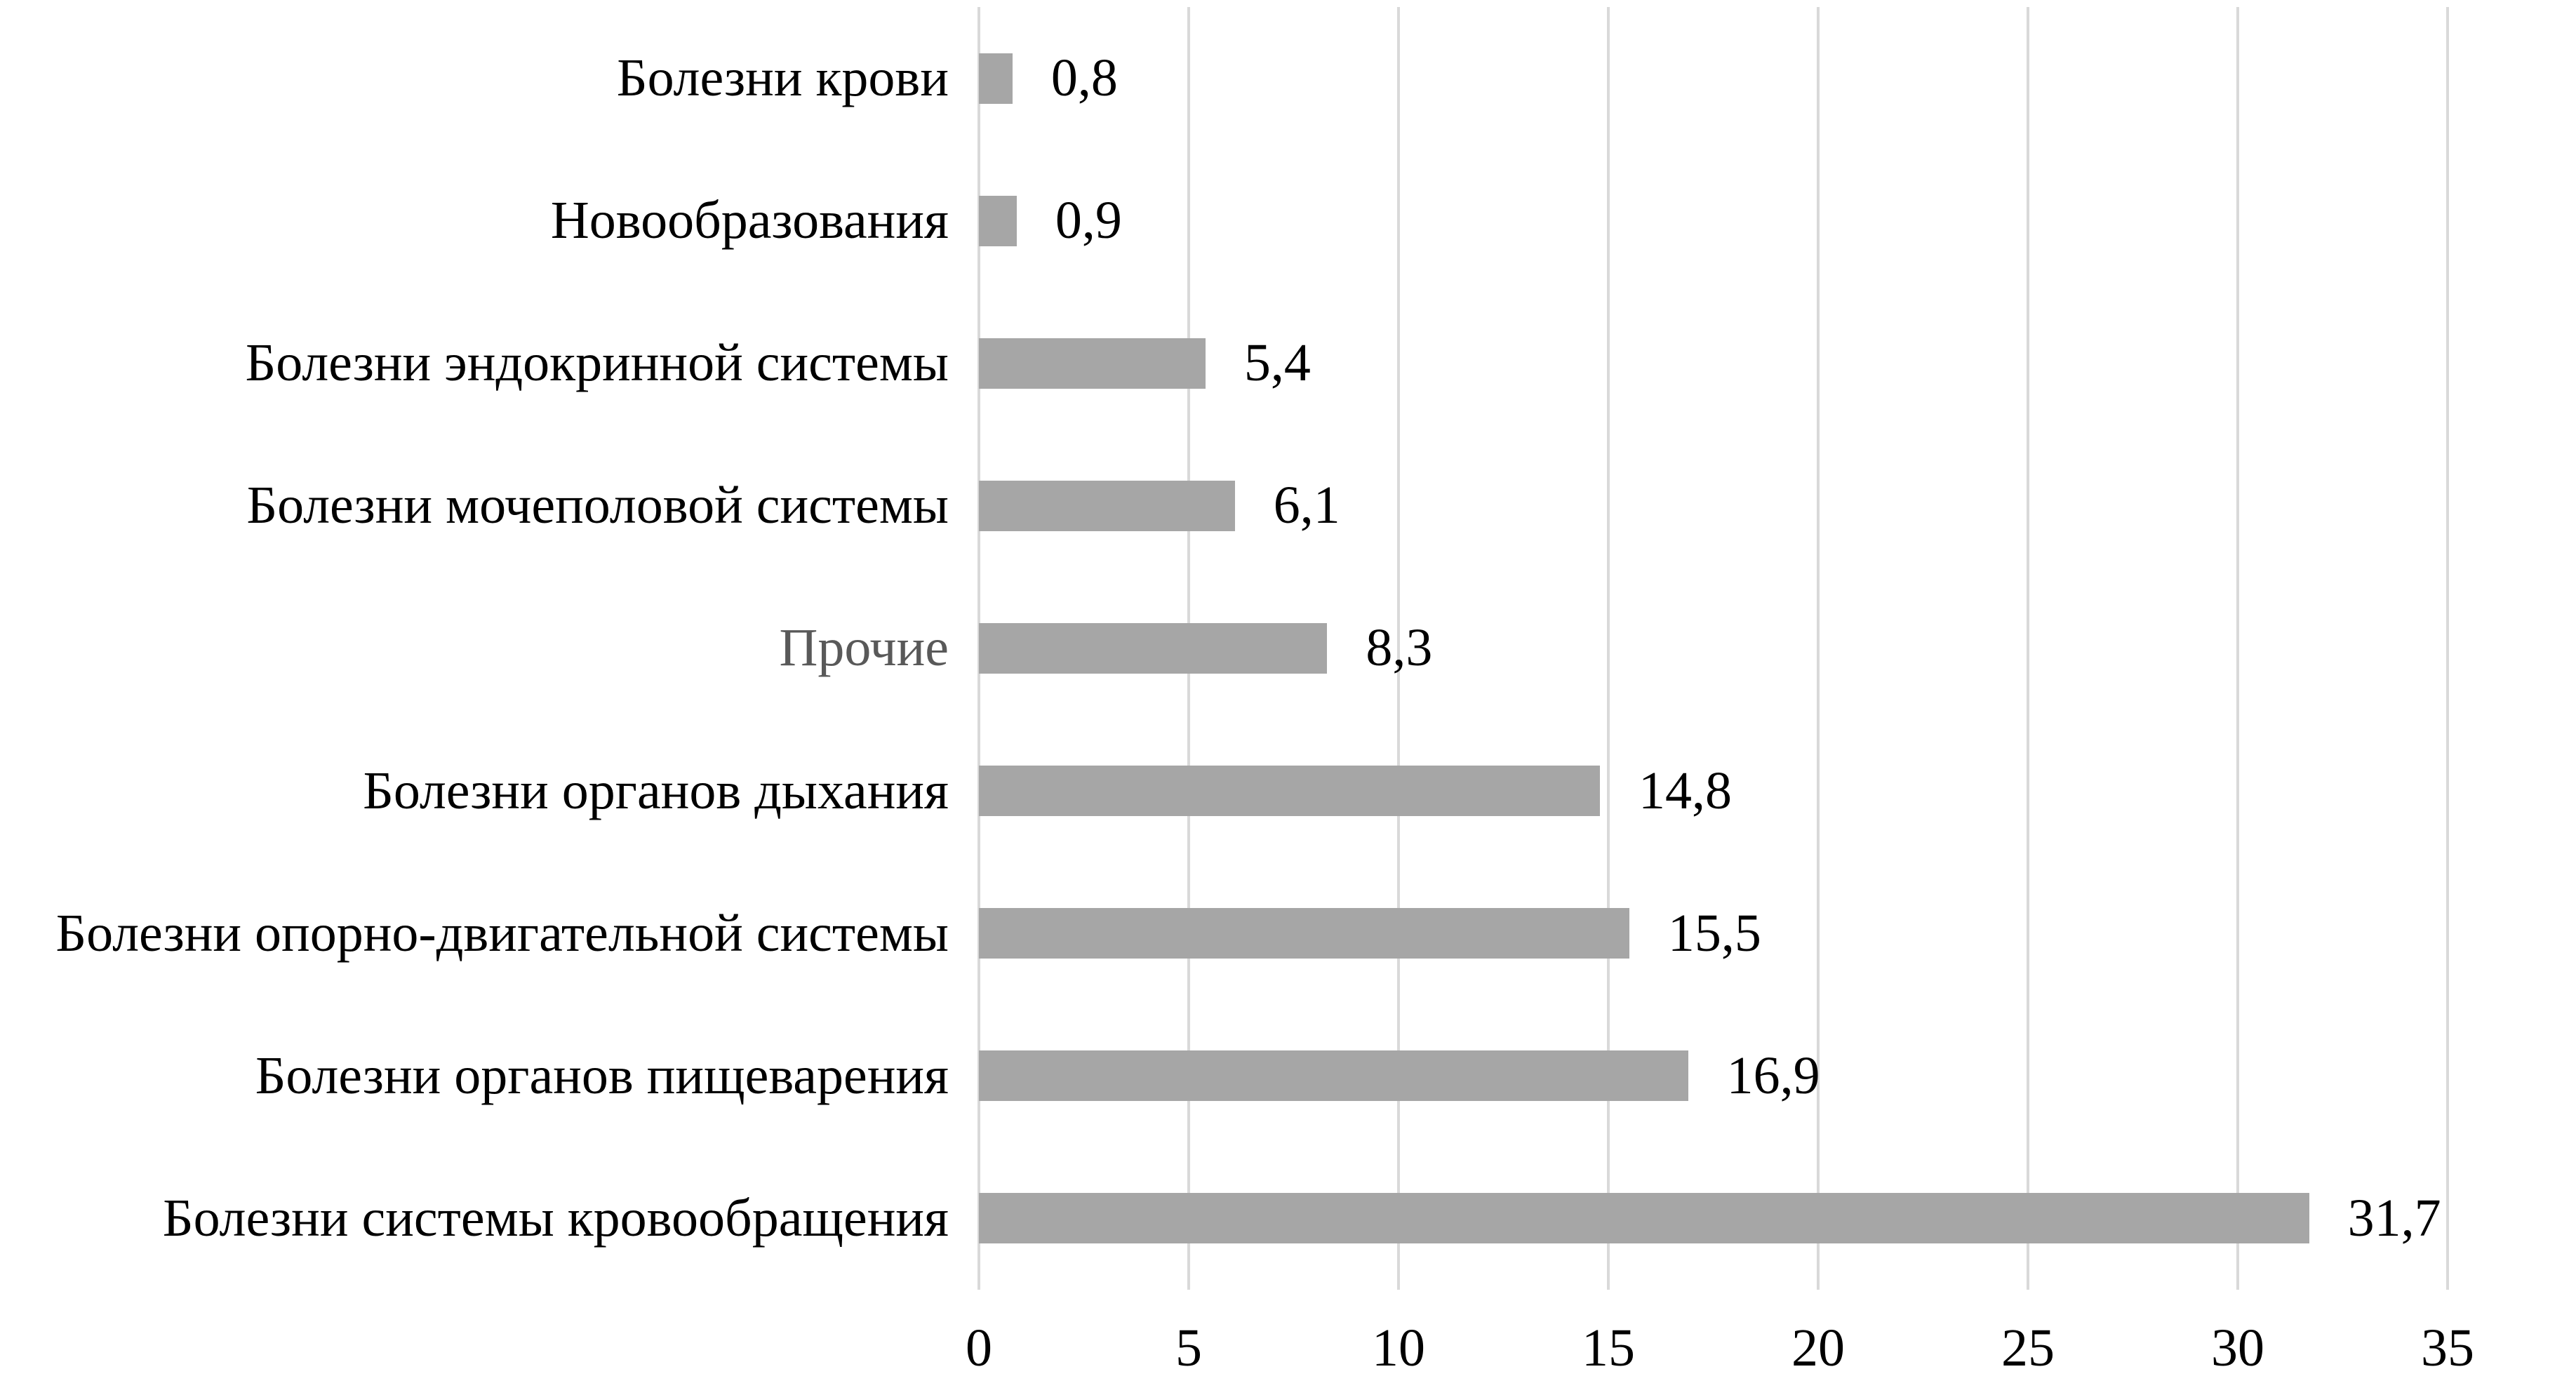  I want to click on category-label: Новообразования, so click(749, 221).